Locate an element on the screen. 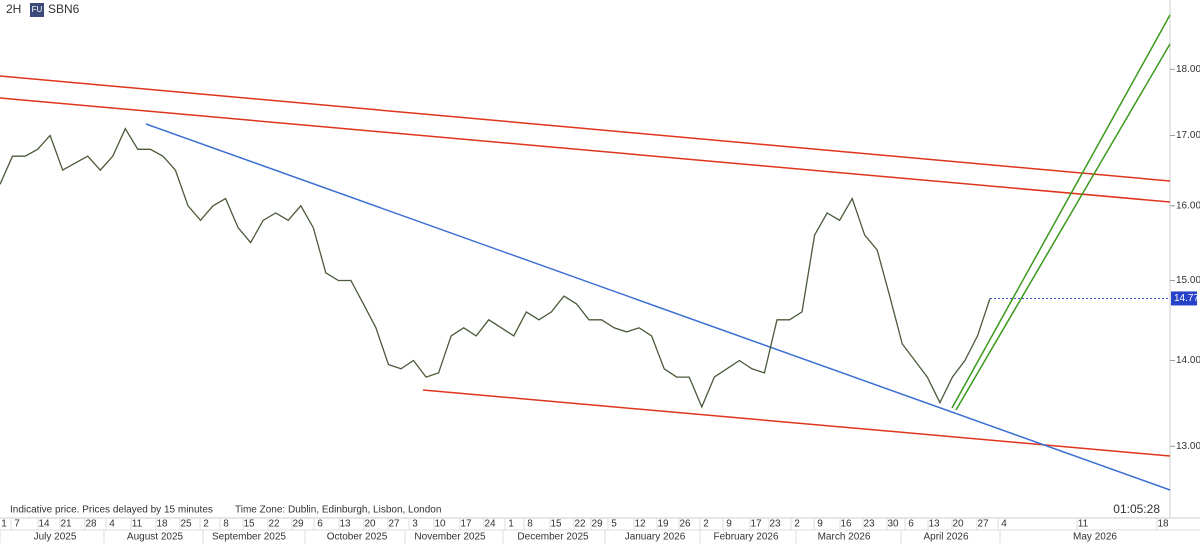 The width and height of the screenshot is (1200, 544). last-price-label: 14.77 is located at coordinates (1186, 298).